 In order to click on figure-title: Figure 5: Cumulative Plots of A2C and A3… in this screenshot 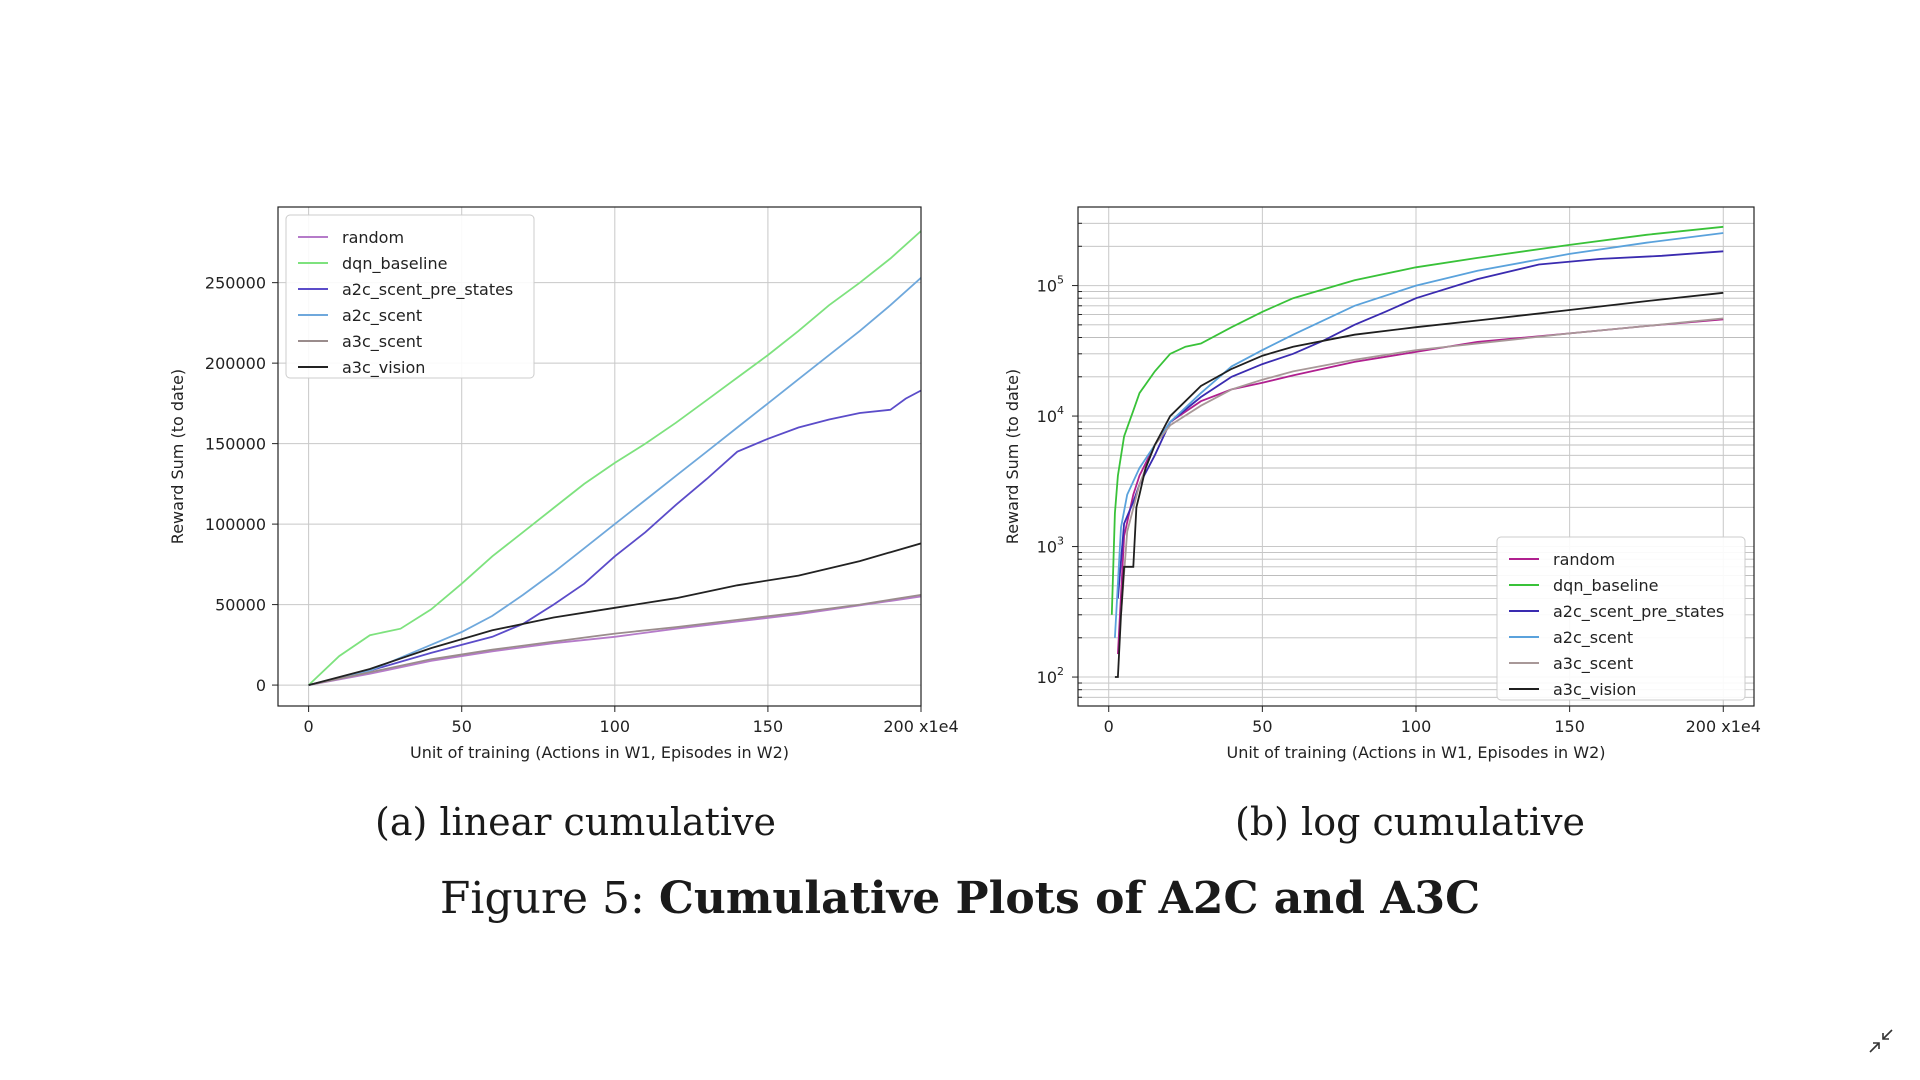, I will do `click(960, 898)`.